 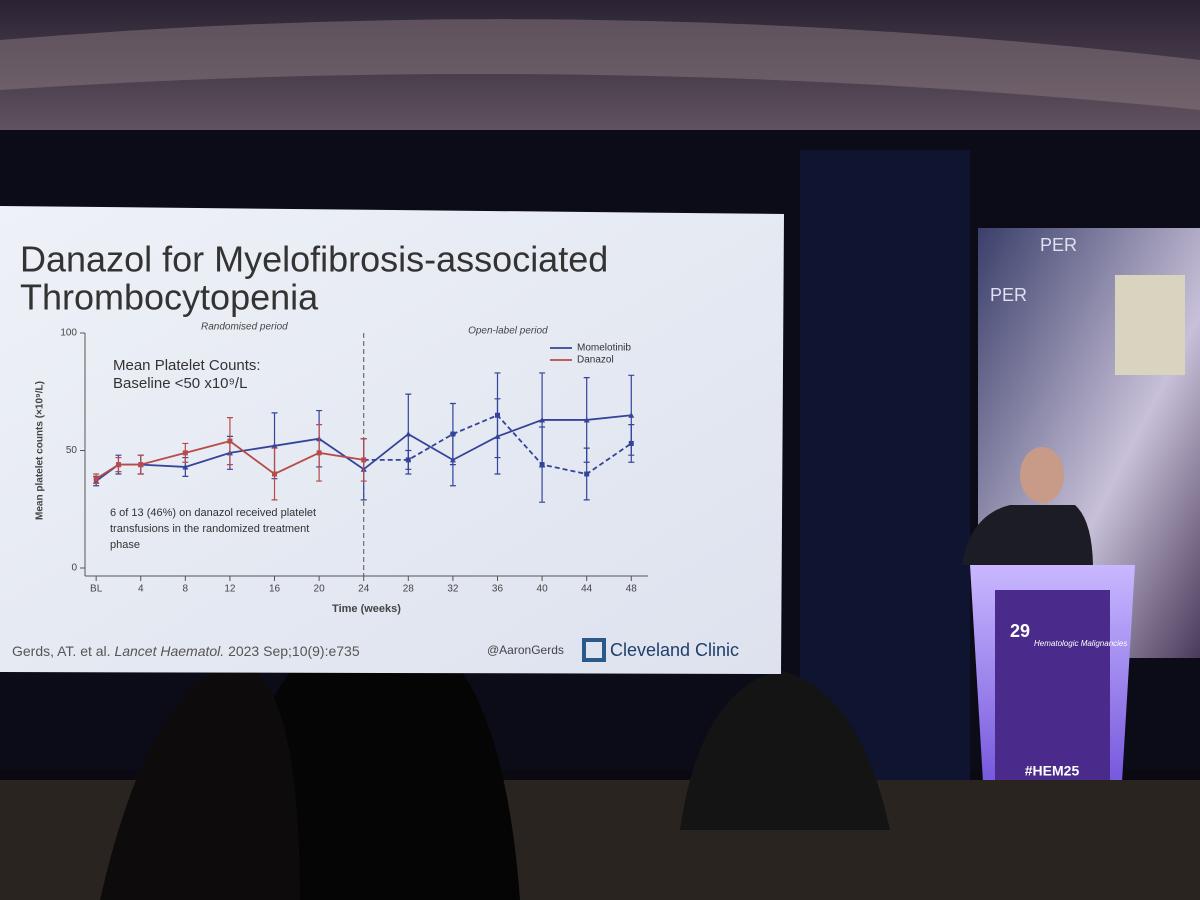 I want to click on x-tick-label: 20, so click(x=320, y=589).